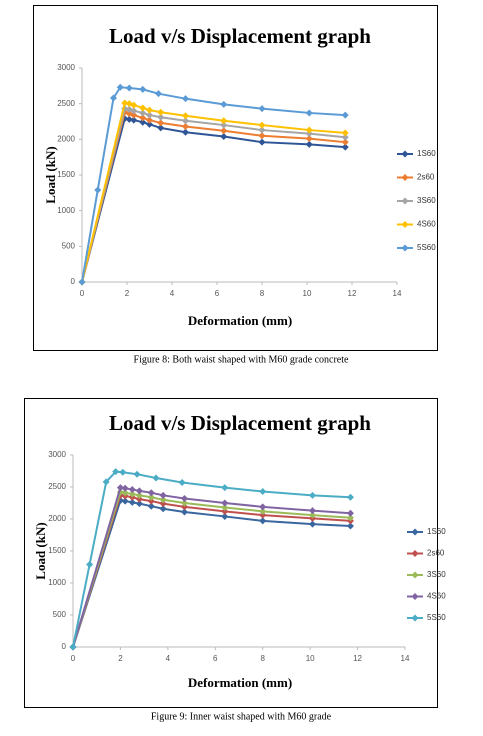 The width and height of the screenshot is (483, 736). I want to click on x-axis-label: Deformation (mm), so click(240, 320).